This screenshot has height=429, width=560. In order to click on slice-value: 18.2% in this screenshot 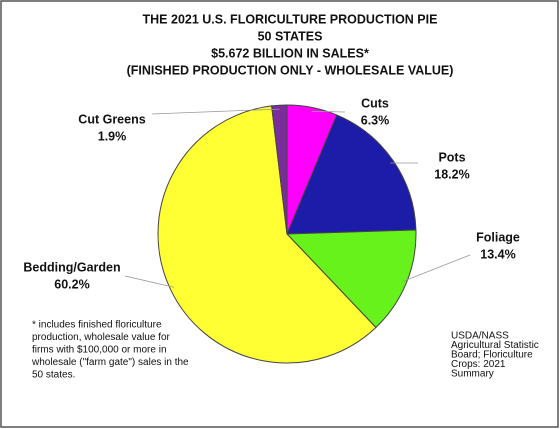, I will do `click(451, 174)`.